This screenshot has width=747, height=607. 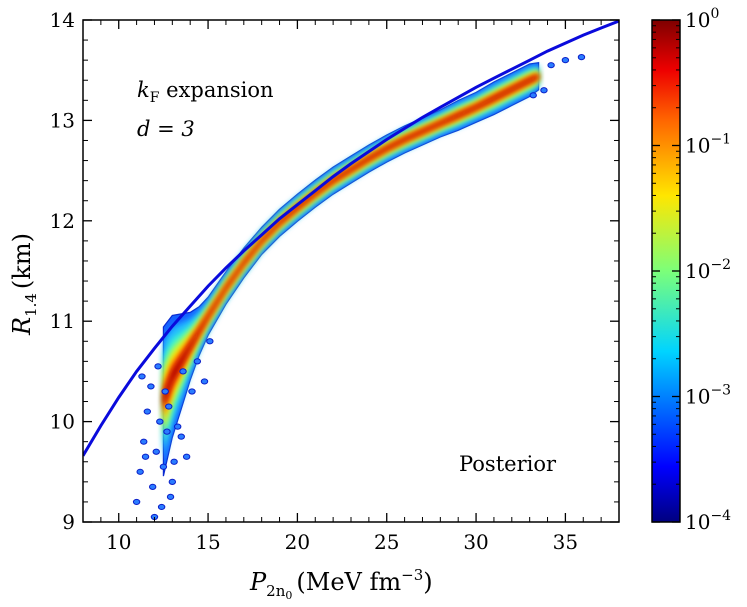 I want to click on colorbar-tick-label: 10⁰, so click(x=702, y=19).